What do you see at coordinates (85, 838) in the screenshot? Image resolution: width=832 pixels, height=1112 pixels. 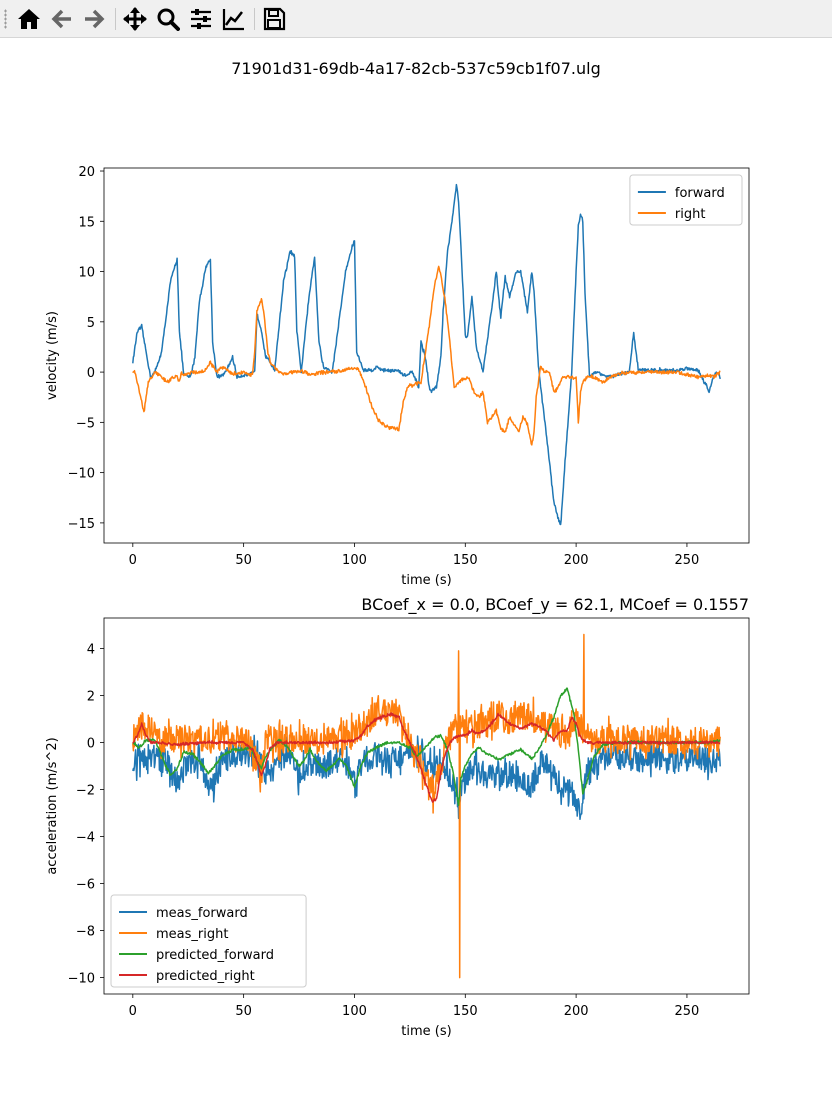 I see `y-tick-label: −4` at bounding box center [85, 838].